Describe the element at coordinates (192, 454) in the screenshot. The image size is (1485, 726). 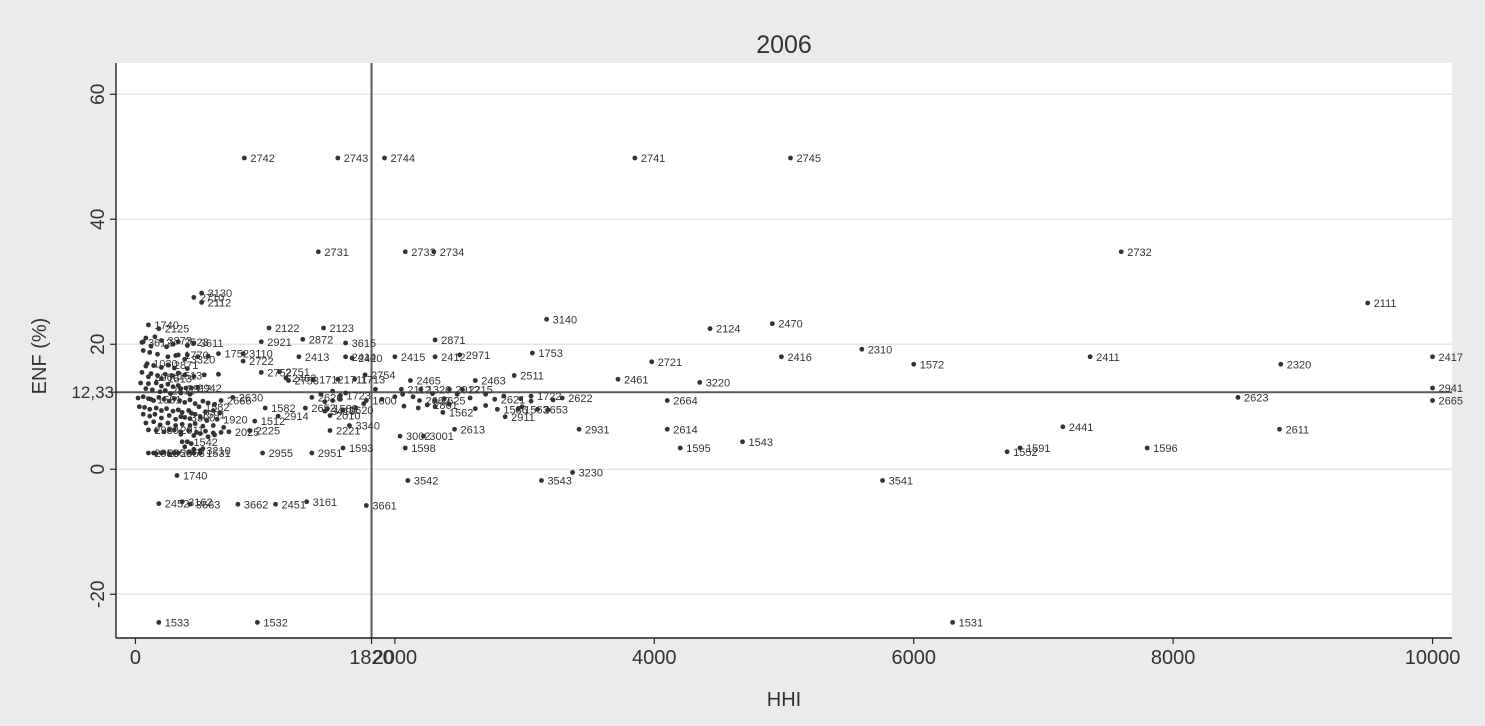
I see `point-label: 2953` at that location.